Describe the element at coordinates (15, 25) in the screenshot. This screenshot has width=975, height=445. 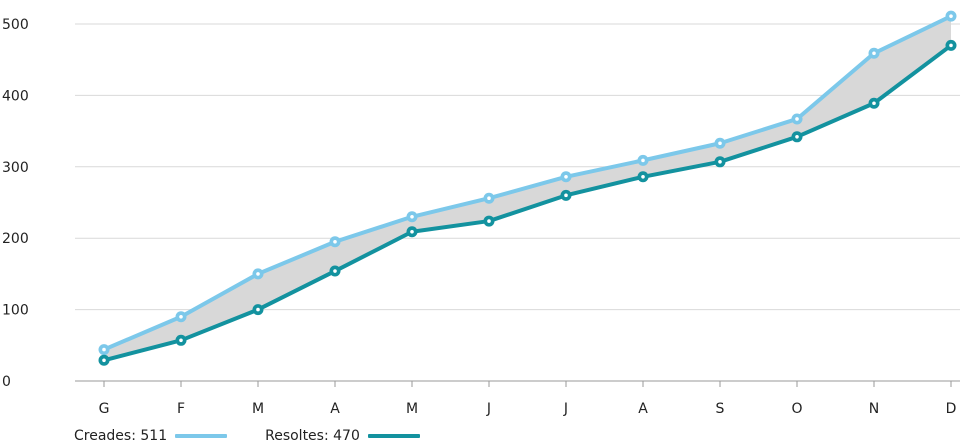
I see `y-tick-label: 500` at that location.